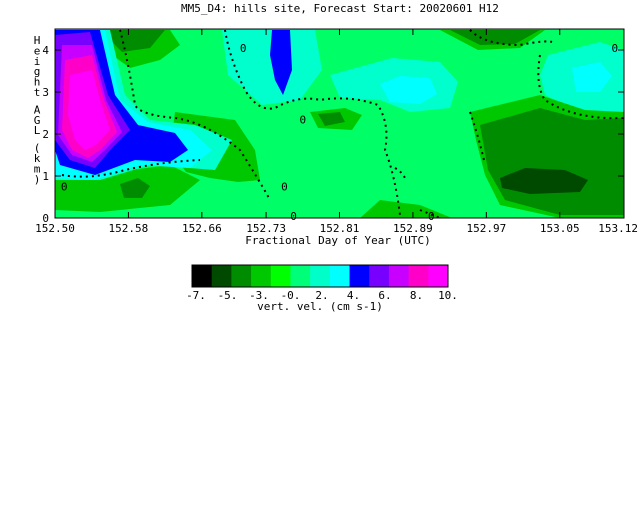  I want to click on colorbar-tick-label: -3., so click(259, 295).